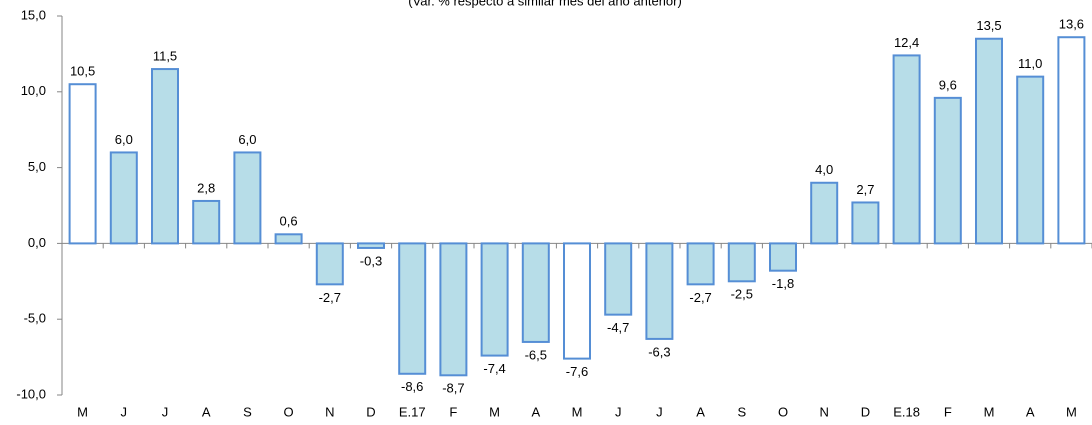 Image resolution: width=1092 pixels, height=425 pixels. What do you see at coordinates (412, 386) in the screenshot?
I see `value-label: -8,6` at bounding box center [412, 386].